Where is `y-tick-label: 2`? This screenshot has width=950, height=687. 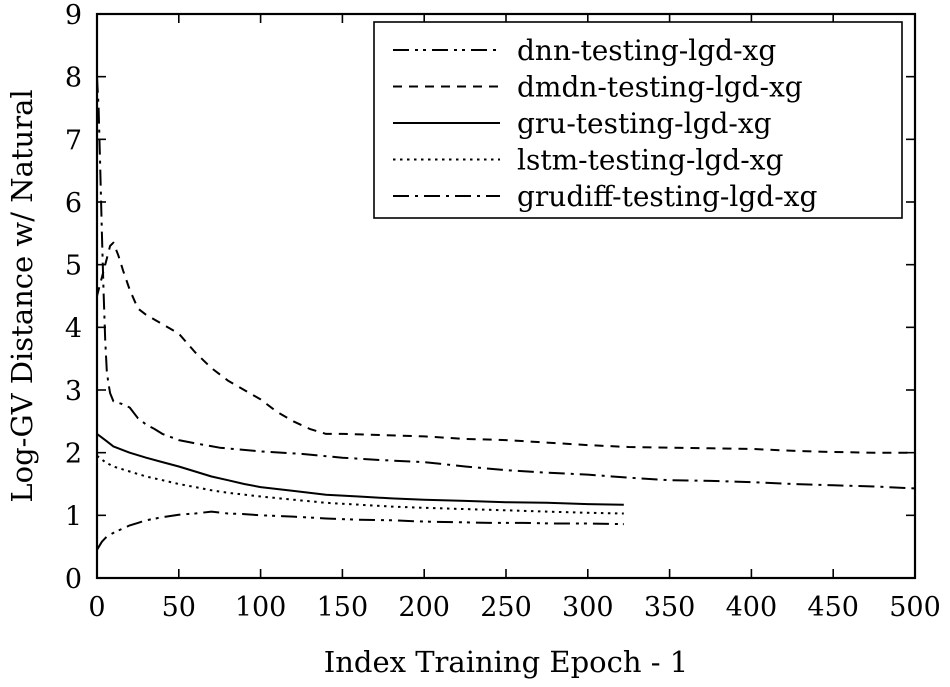 y-tick-label: 2 is located at coordinates (73, 454).